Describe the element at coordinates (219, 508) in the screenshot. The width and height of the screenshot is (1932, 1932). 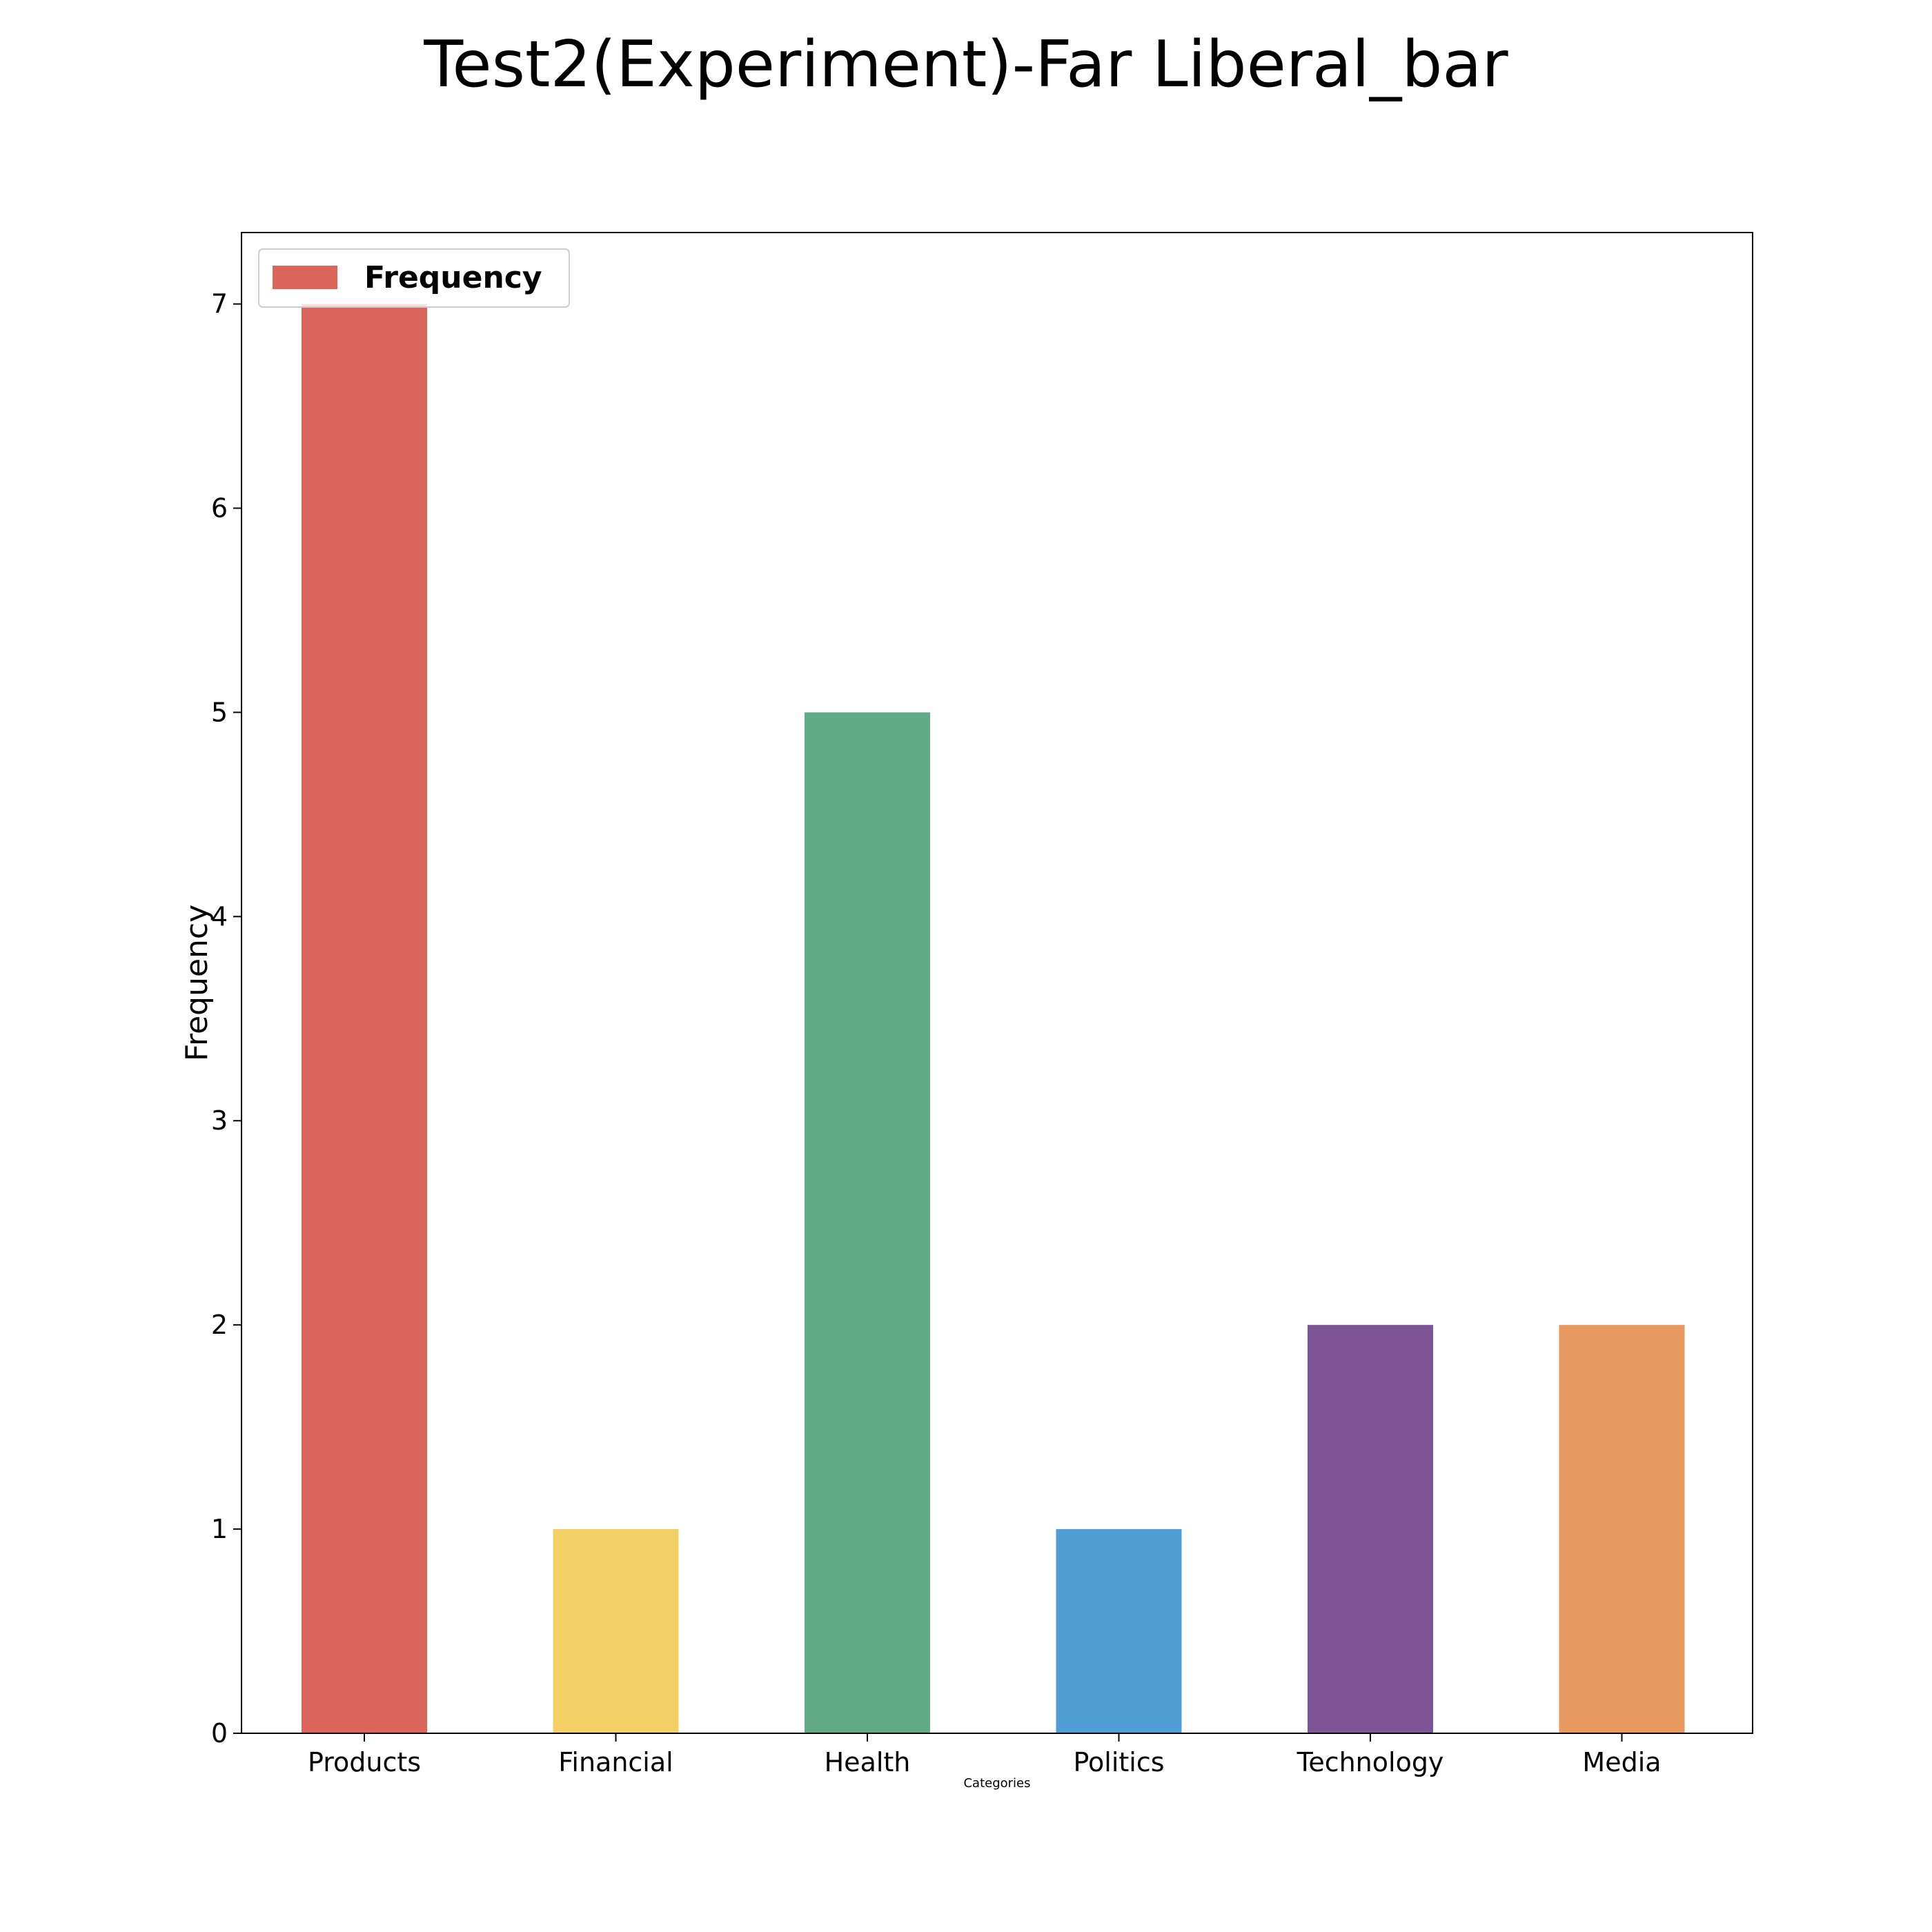
I see `y-tick-label: 6` at that location.